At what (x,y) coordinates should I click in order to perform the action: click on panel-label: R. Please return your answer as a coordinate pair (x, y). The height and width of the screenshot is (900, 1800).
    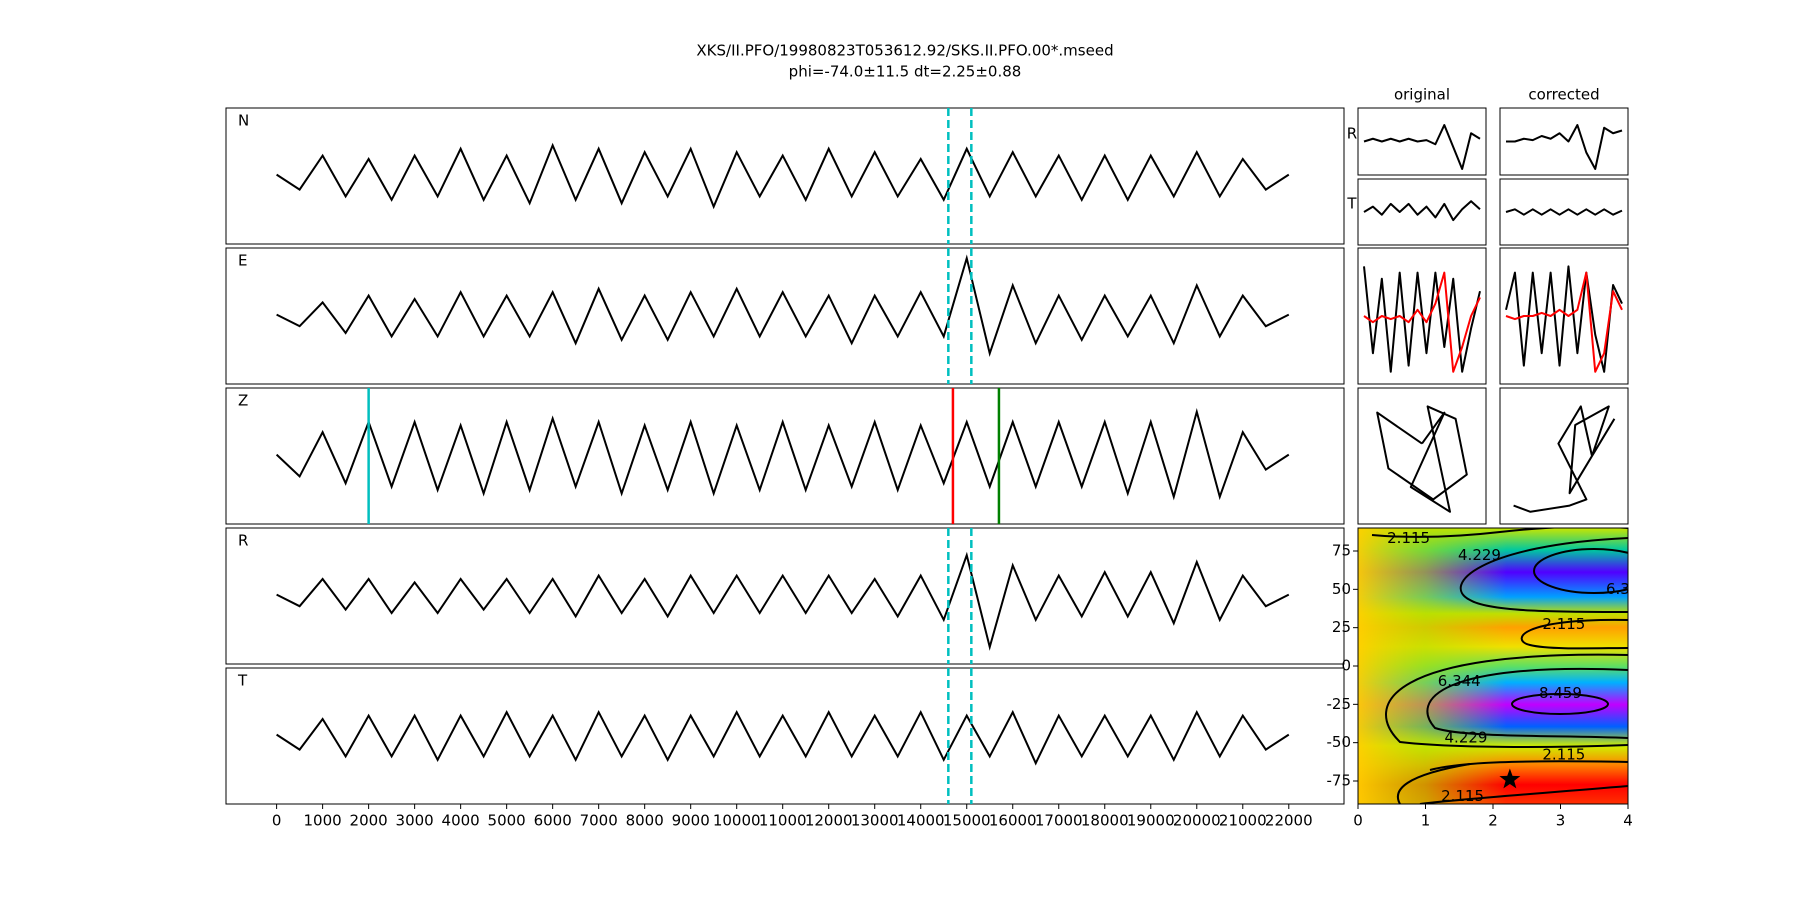
    Looking at the image, I should click on (243, 541).